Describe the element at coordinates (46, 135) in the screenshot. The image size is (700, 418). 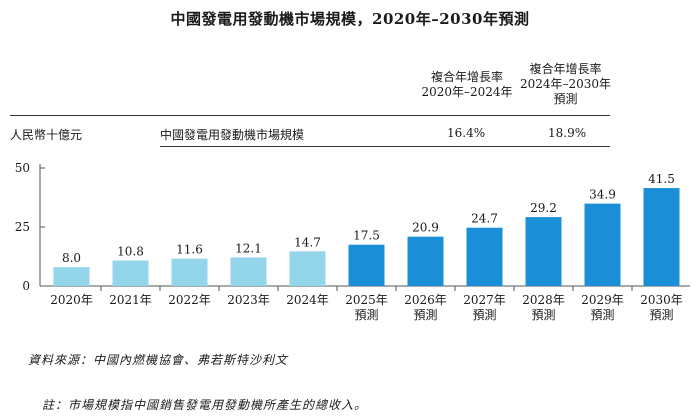
I see `unit-label: 人民幣十億元` at that location.